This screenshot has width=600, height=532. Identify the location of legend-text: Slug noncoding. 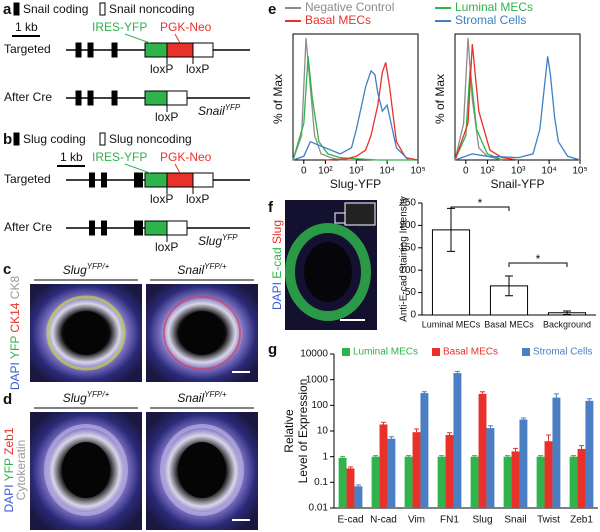
(150, 139).